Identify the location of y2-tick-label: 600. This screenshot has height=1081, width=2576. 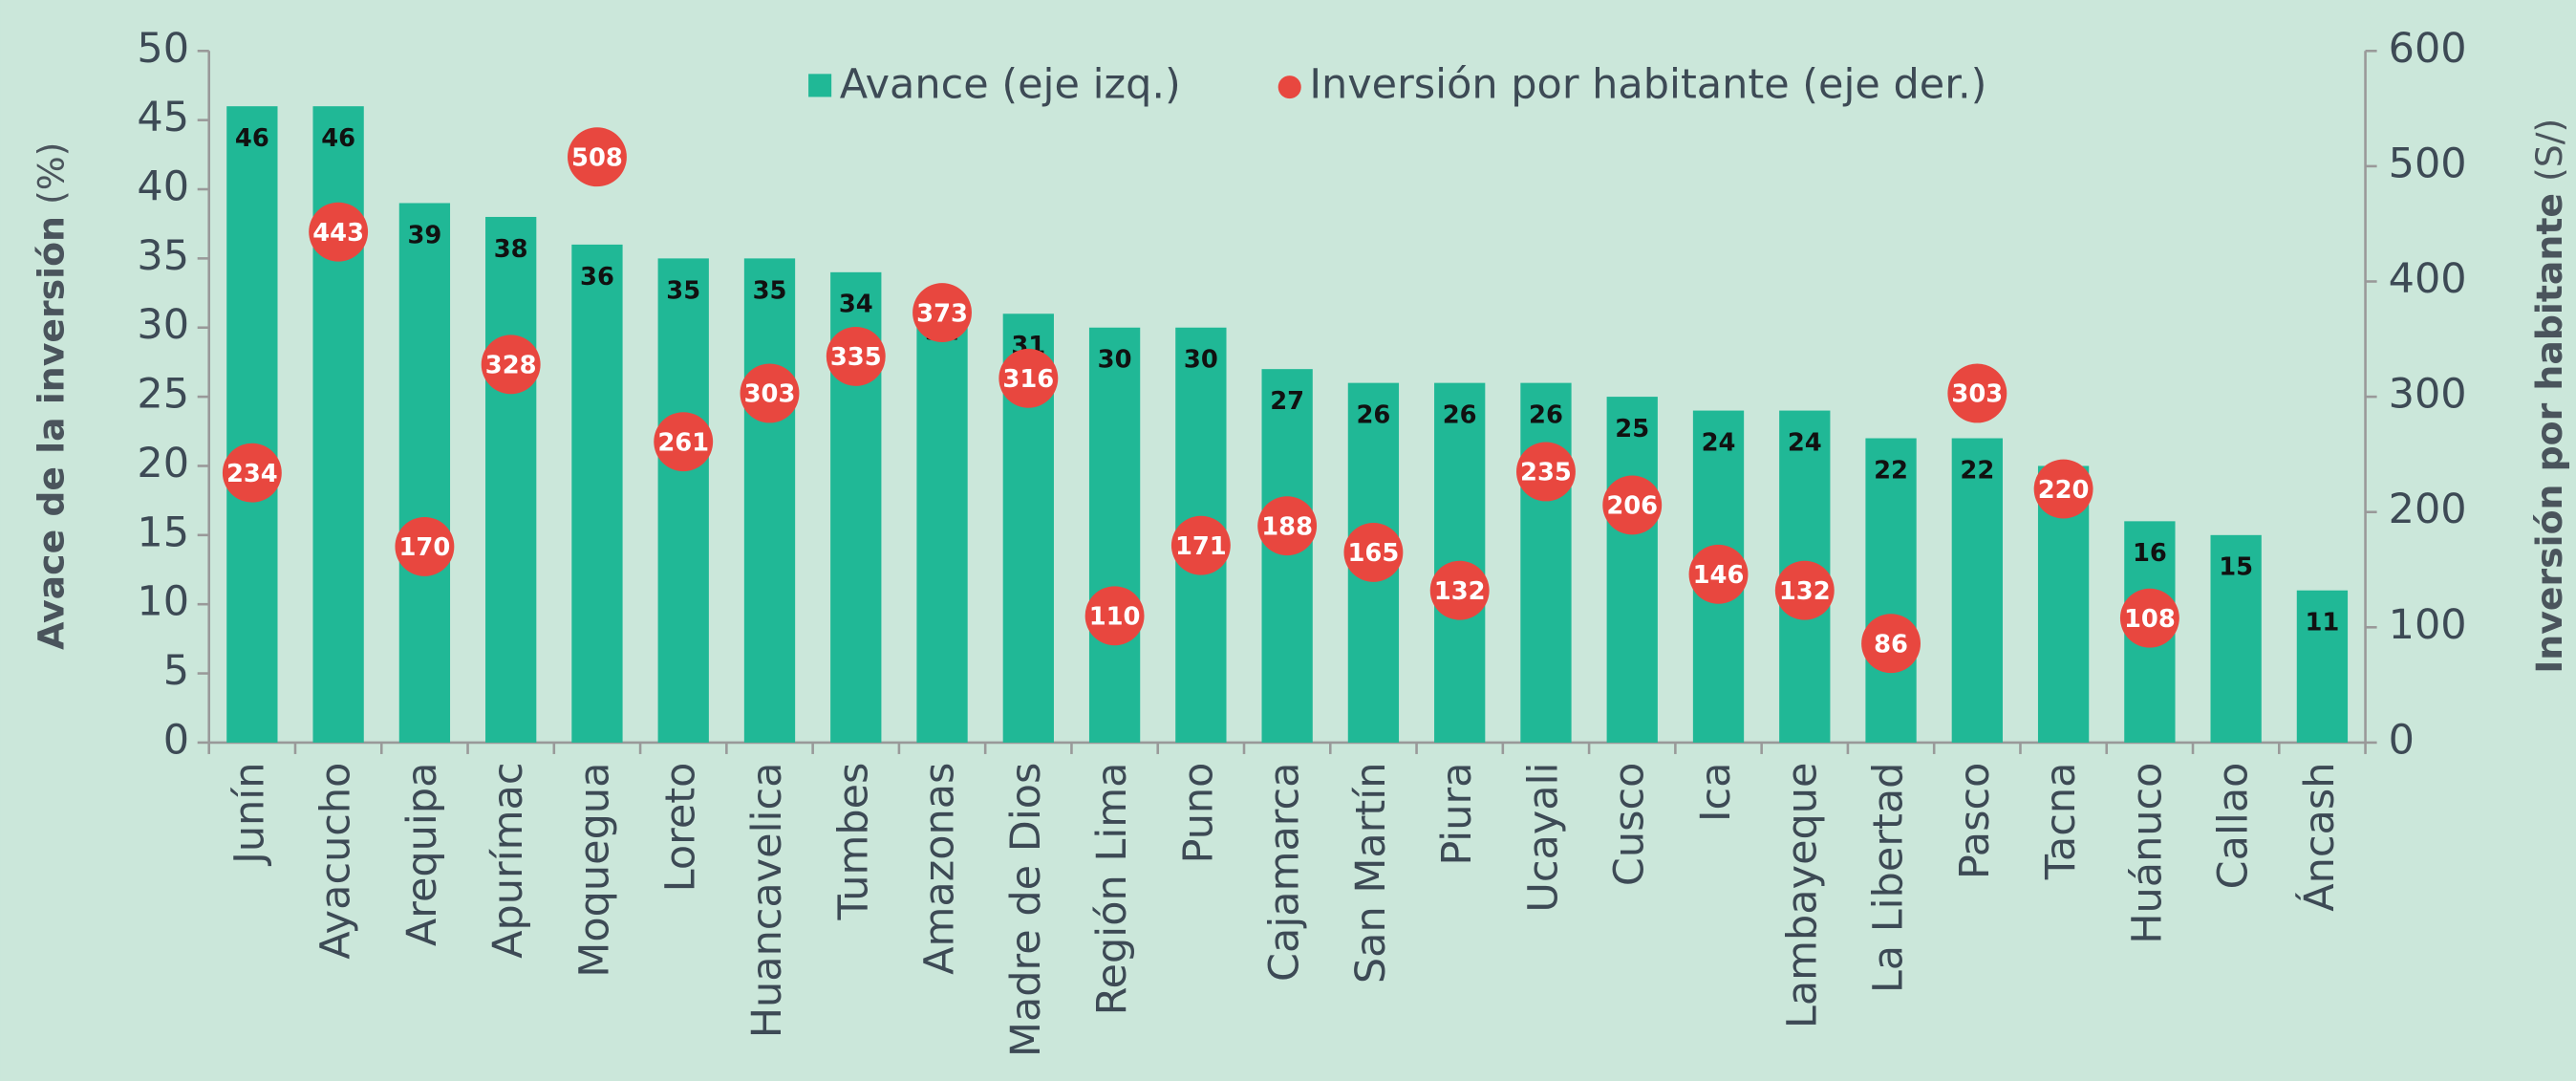
(2428, 49).